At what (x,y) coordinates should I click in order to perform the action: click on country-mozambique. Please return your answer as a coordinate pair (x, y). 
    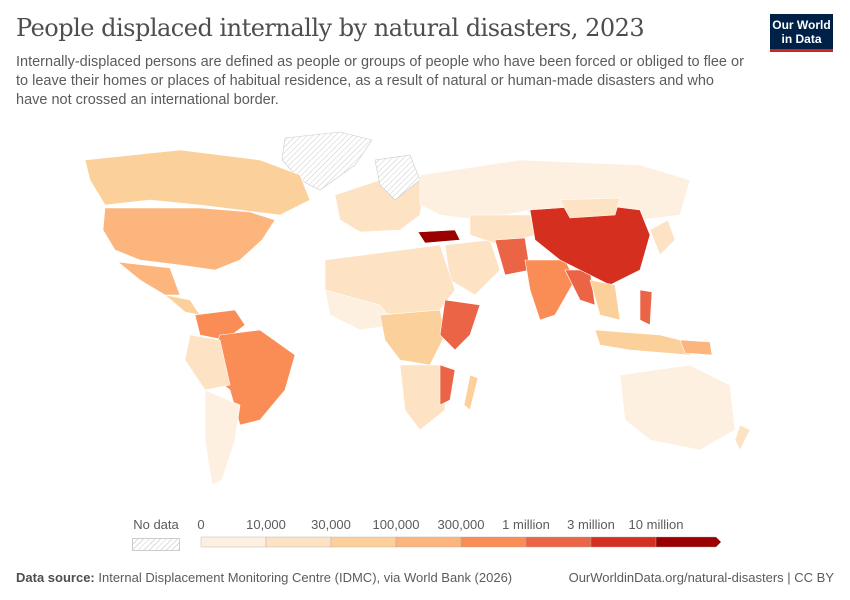
    Looking at the image, I should click on (447, 385).